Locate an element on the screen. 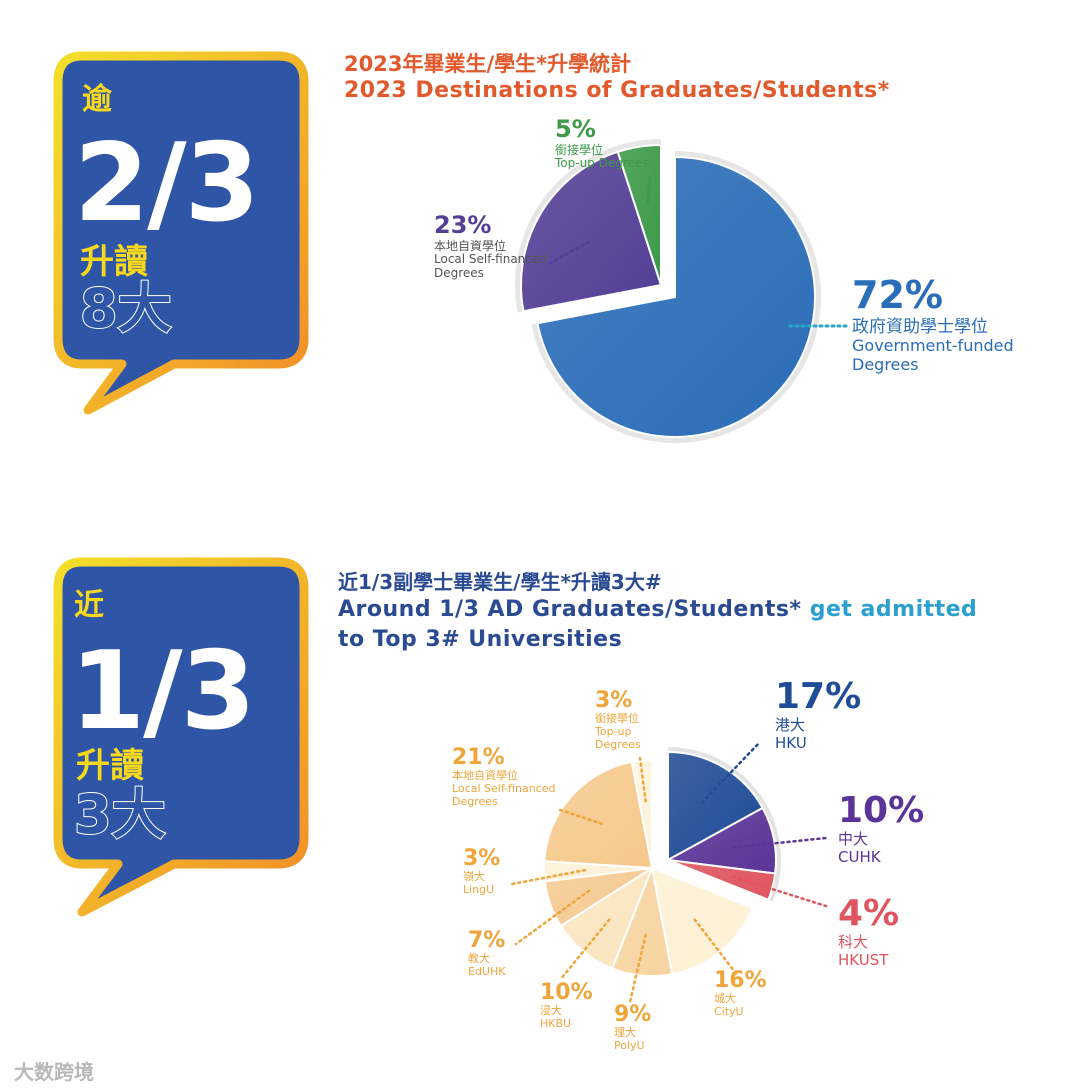  chart2-label-hku: 17% 港大 HKU is located at coordinates (818, 714).